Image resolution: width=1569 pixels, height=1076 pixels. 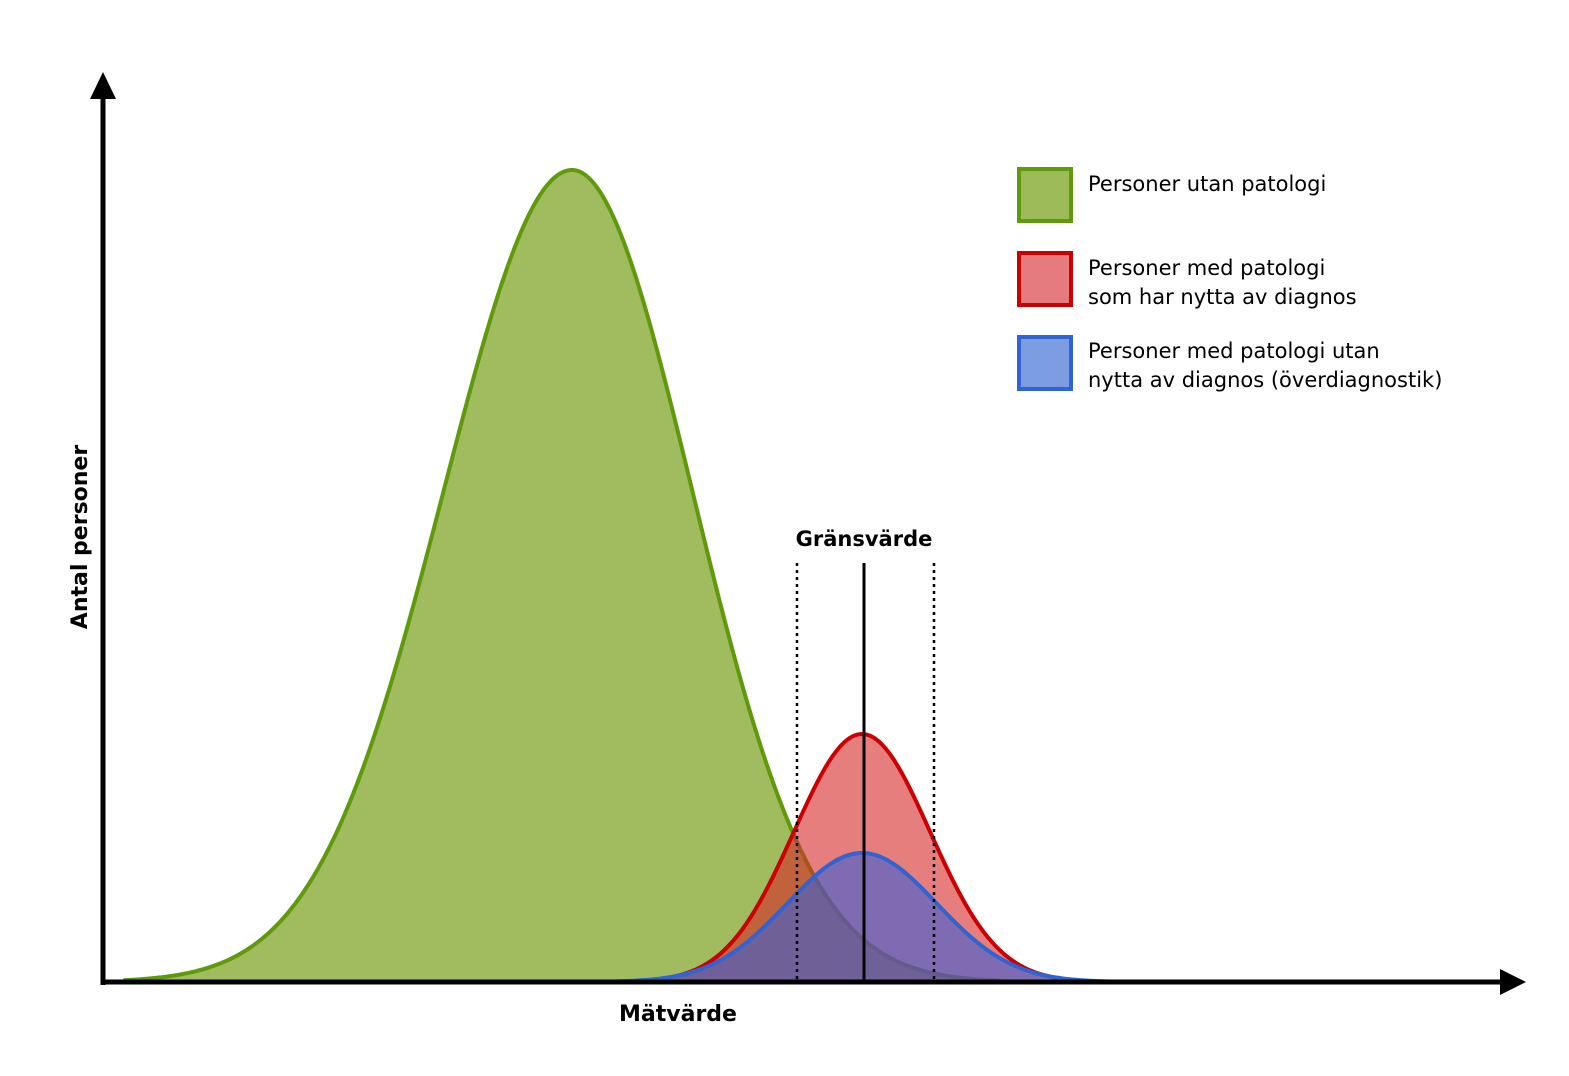 I want to click on legend-label-pathology-benefit-line2: som har nytta av diagnos, so click(x=1222, y=297).